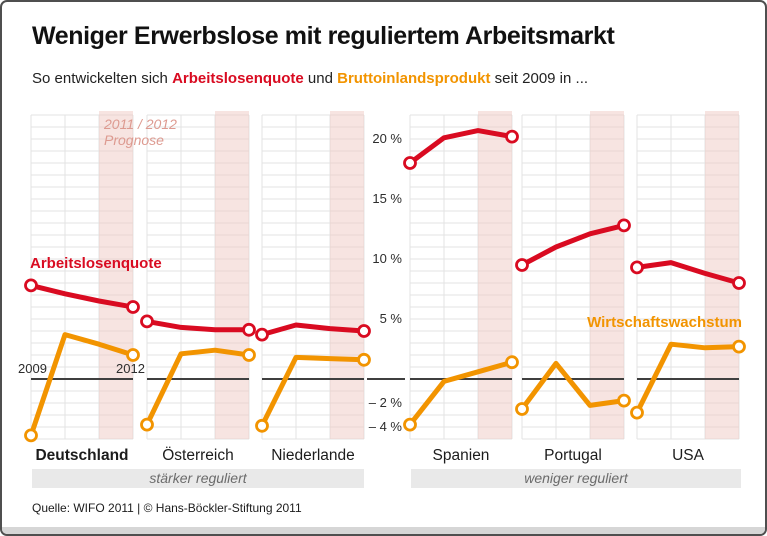  Describe the element at coordinates (198, 455) in the screenshot. I see `country-label-oesterreich: Österreich` at that location.